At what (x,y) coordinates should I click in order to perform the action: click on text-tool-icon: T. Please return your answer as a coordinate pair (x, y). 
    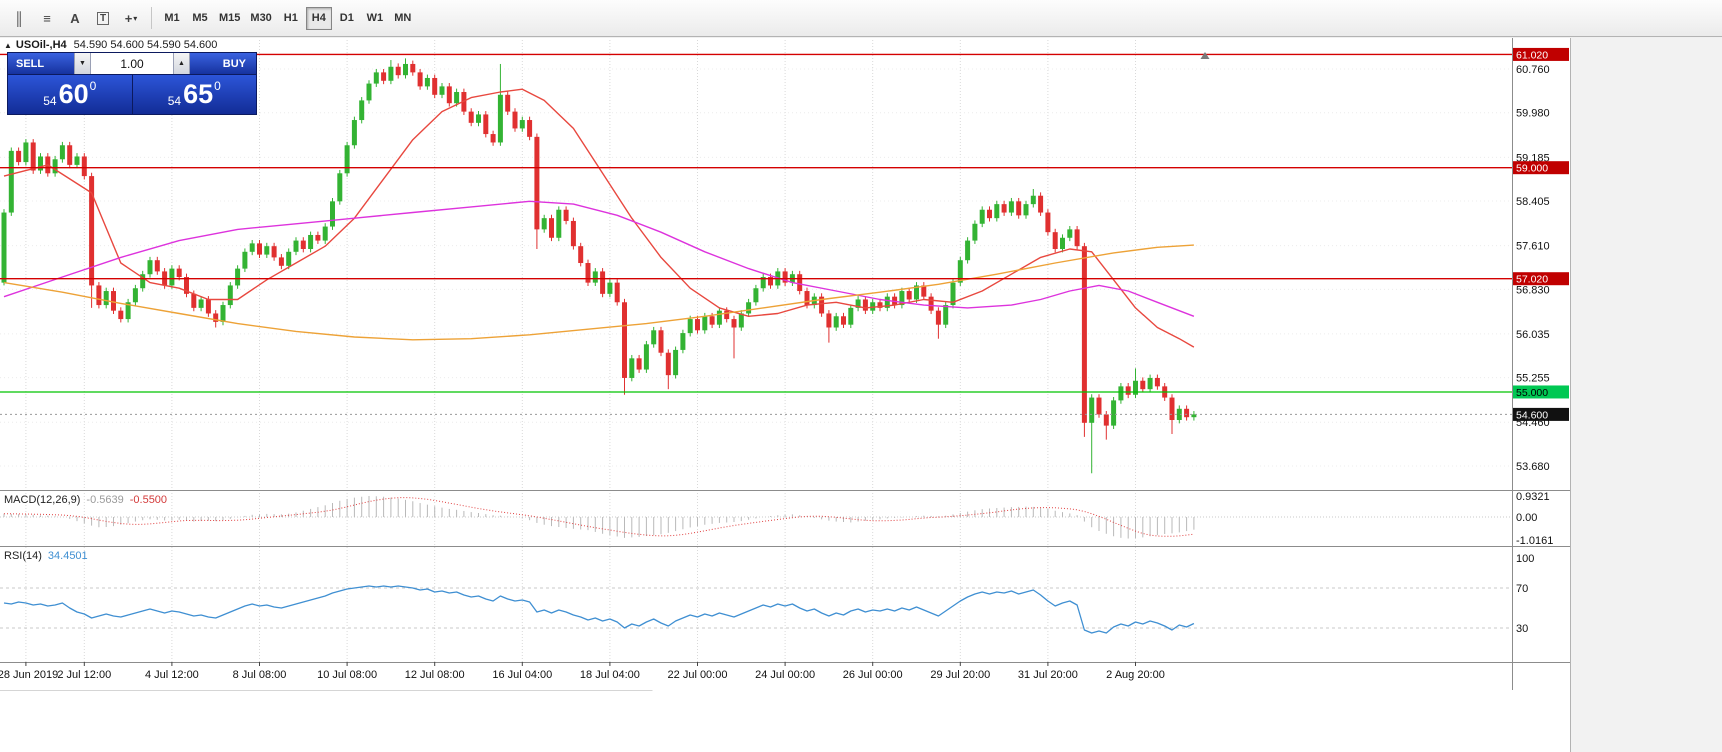
    Looking at the image, I should click on (103, 18).